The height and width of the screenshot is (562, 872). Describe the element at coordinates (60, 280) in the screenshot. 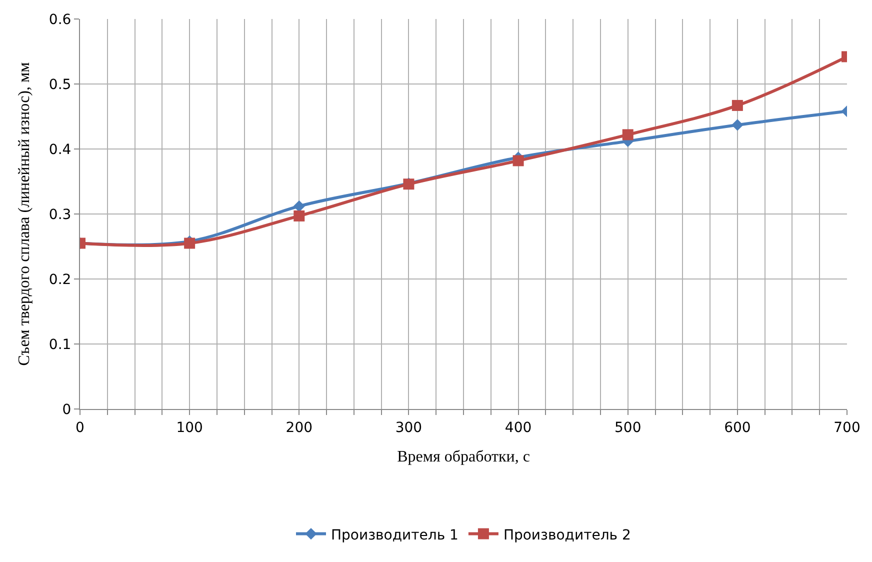

I see `y-tick-label: 0.2` at that location.